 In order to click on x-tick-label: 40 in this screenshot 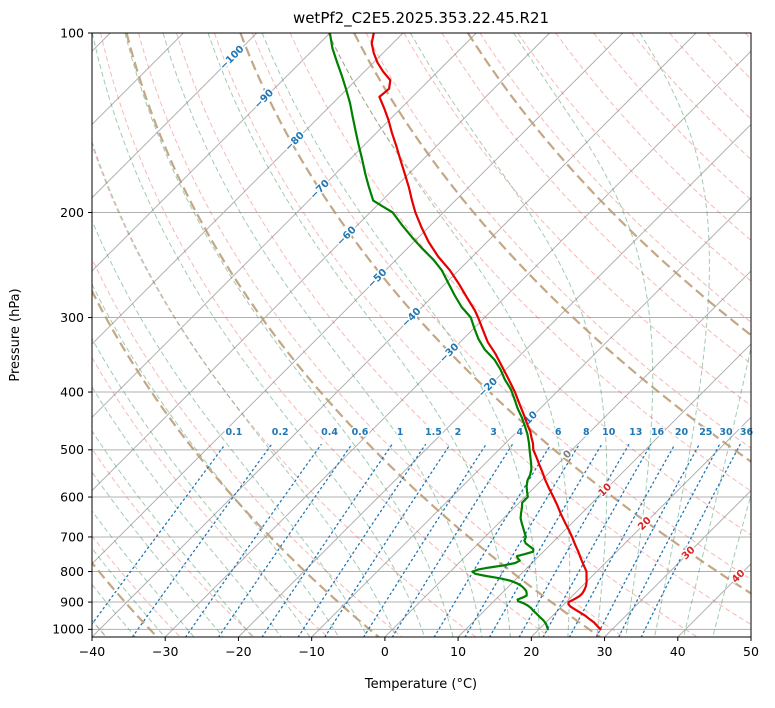, I will do `click(678, 651)`.